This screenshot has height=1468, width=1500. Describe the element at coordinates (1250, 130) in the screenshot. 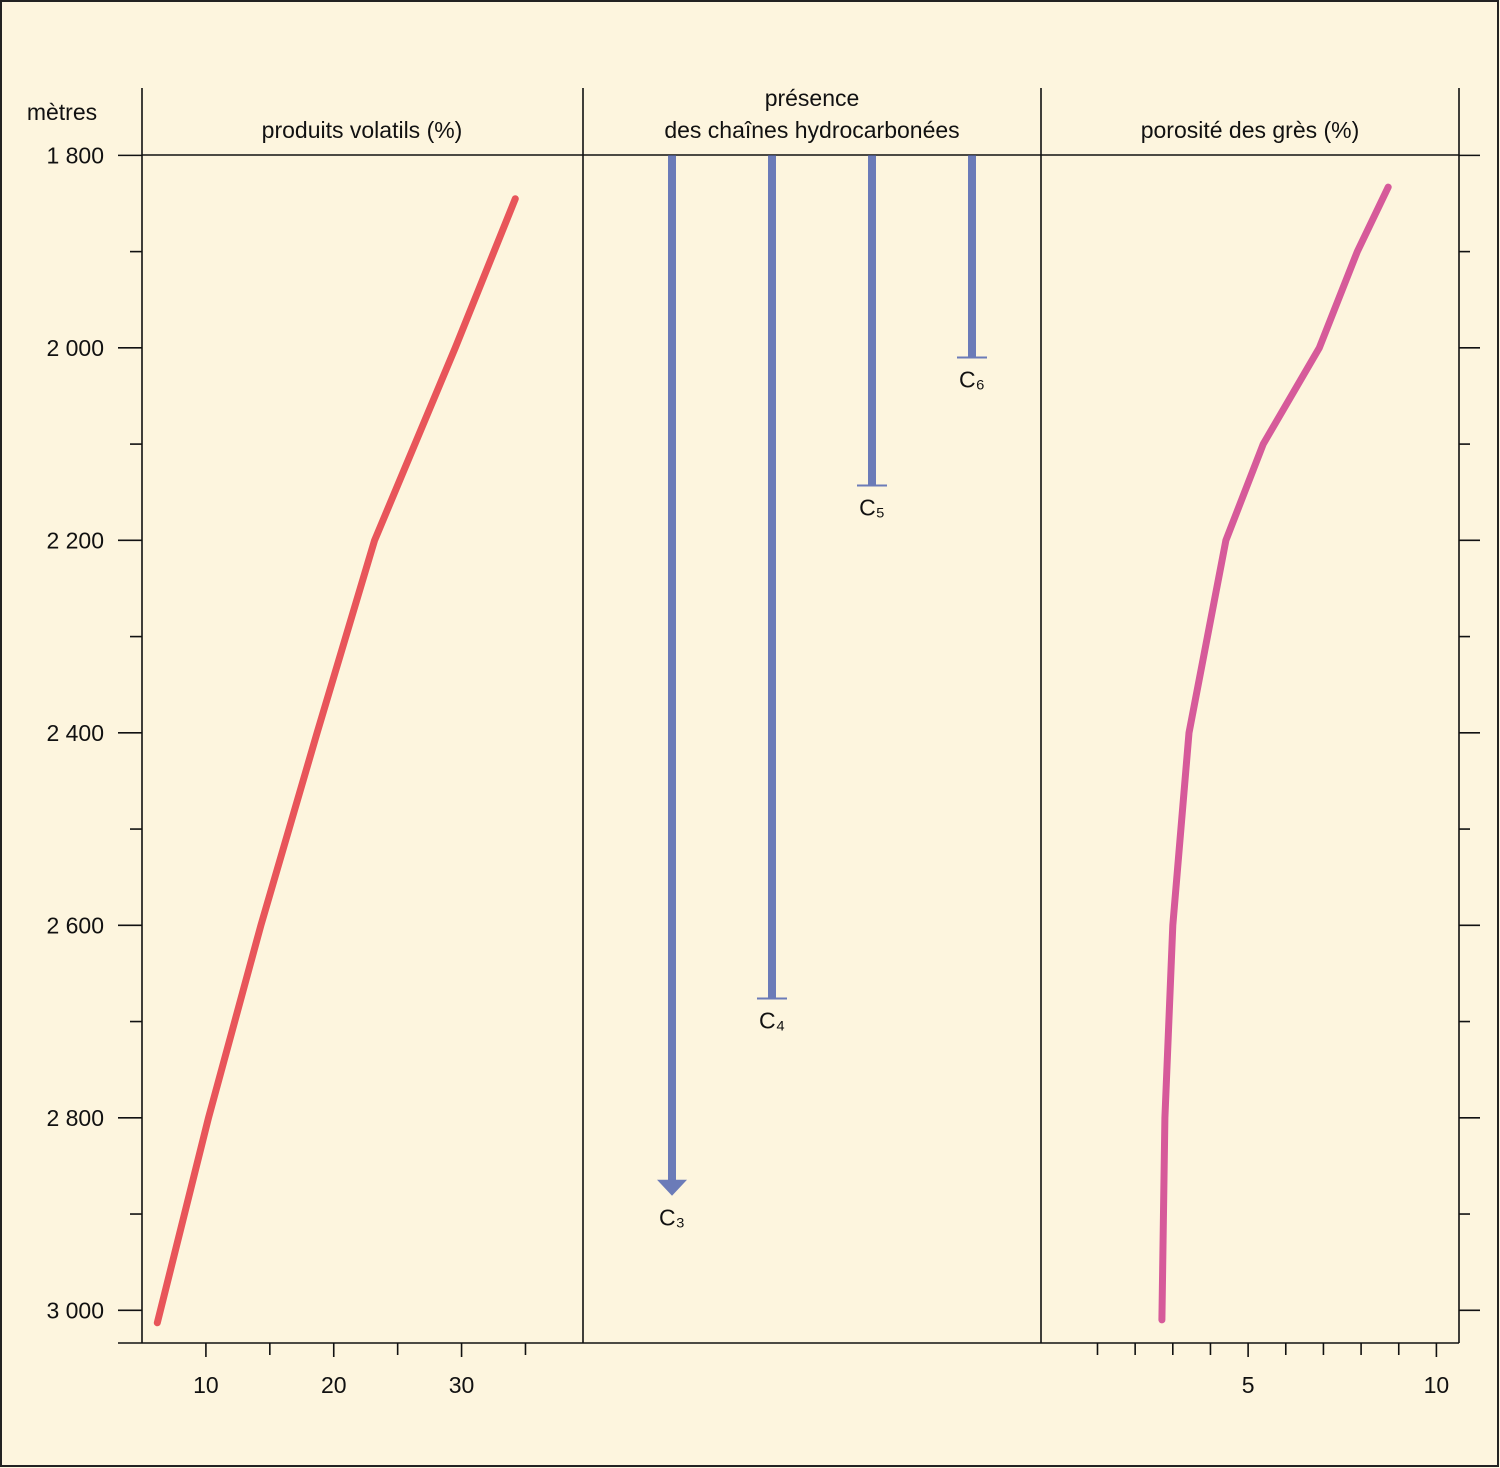

I see `panel-title: porosité des grès (%)` at that location.